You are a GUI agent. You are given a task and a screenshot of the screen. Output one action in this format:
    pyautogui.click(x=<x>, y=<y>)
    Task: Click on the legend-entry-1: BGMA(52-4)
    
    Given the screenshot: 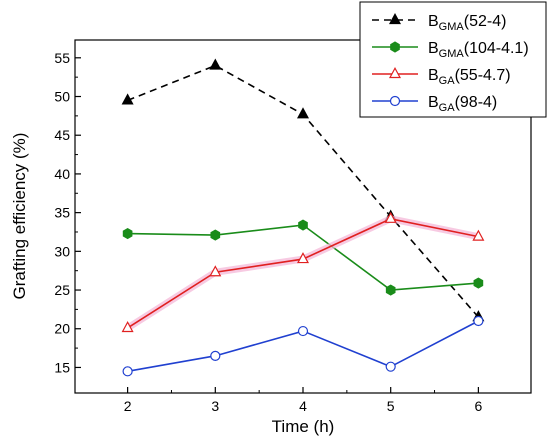 What is the action you would take?
    pyautogui.click(x=439, y=22)
    